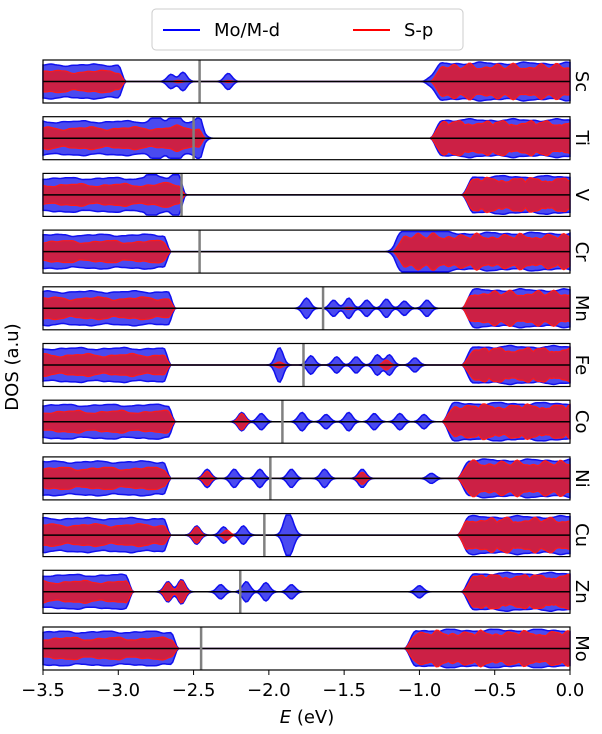 Image resolution: width=602 pixels, height=734 pixels. Describe the element at coordinates (581, 535) in the screenshot. I see `panel-label: Cu` at that location.